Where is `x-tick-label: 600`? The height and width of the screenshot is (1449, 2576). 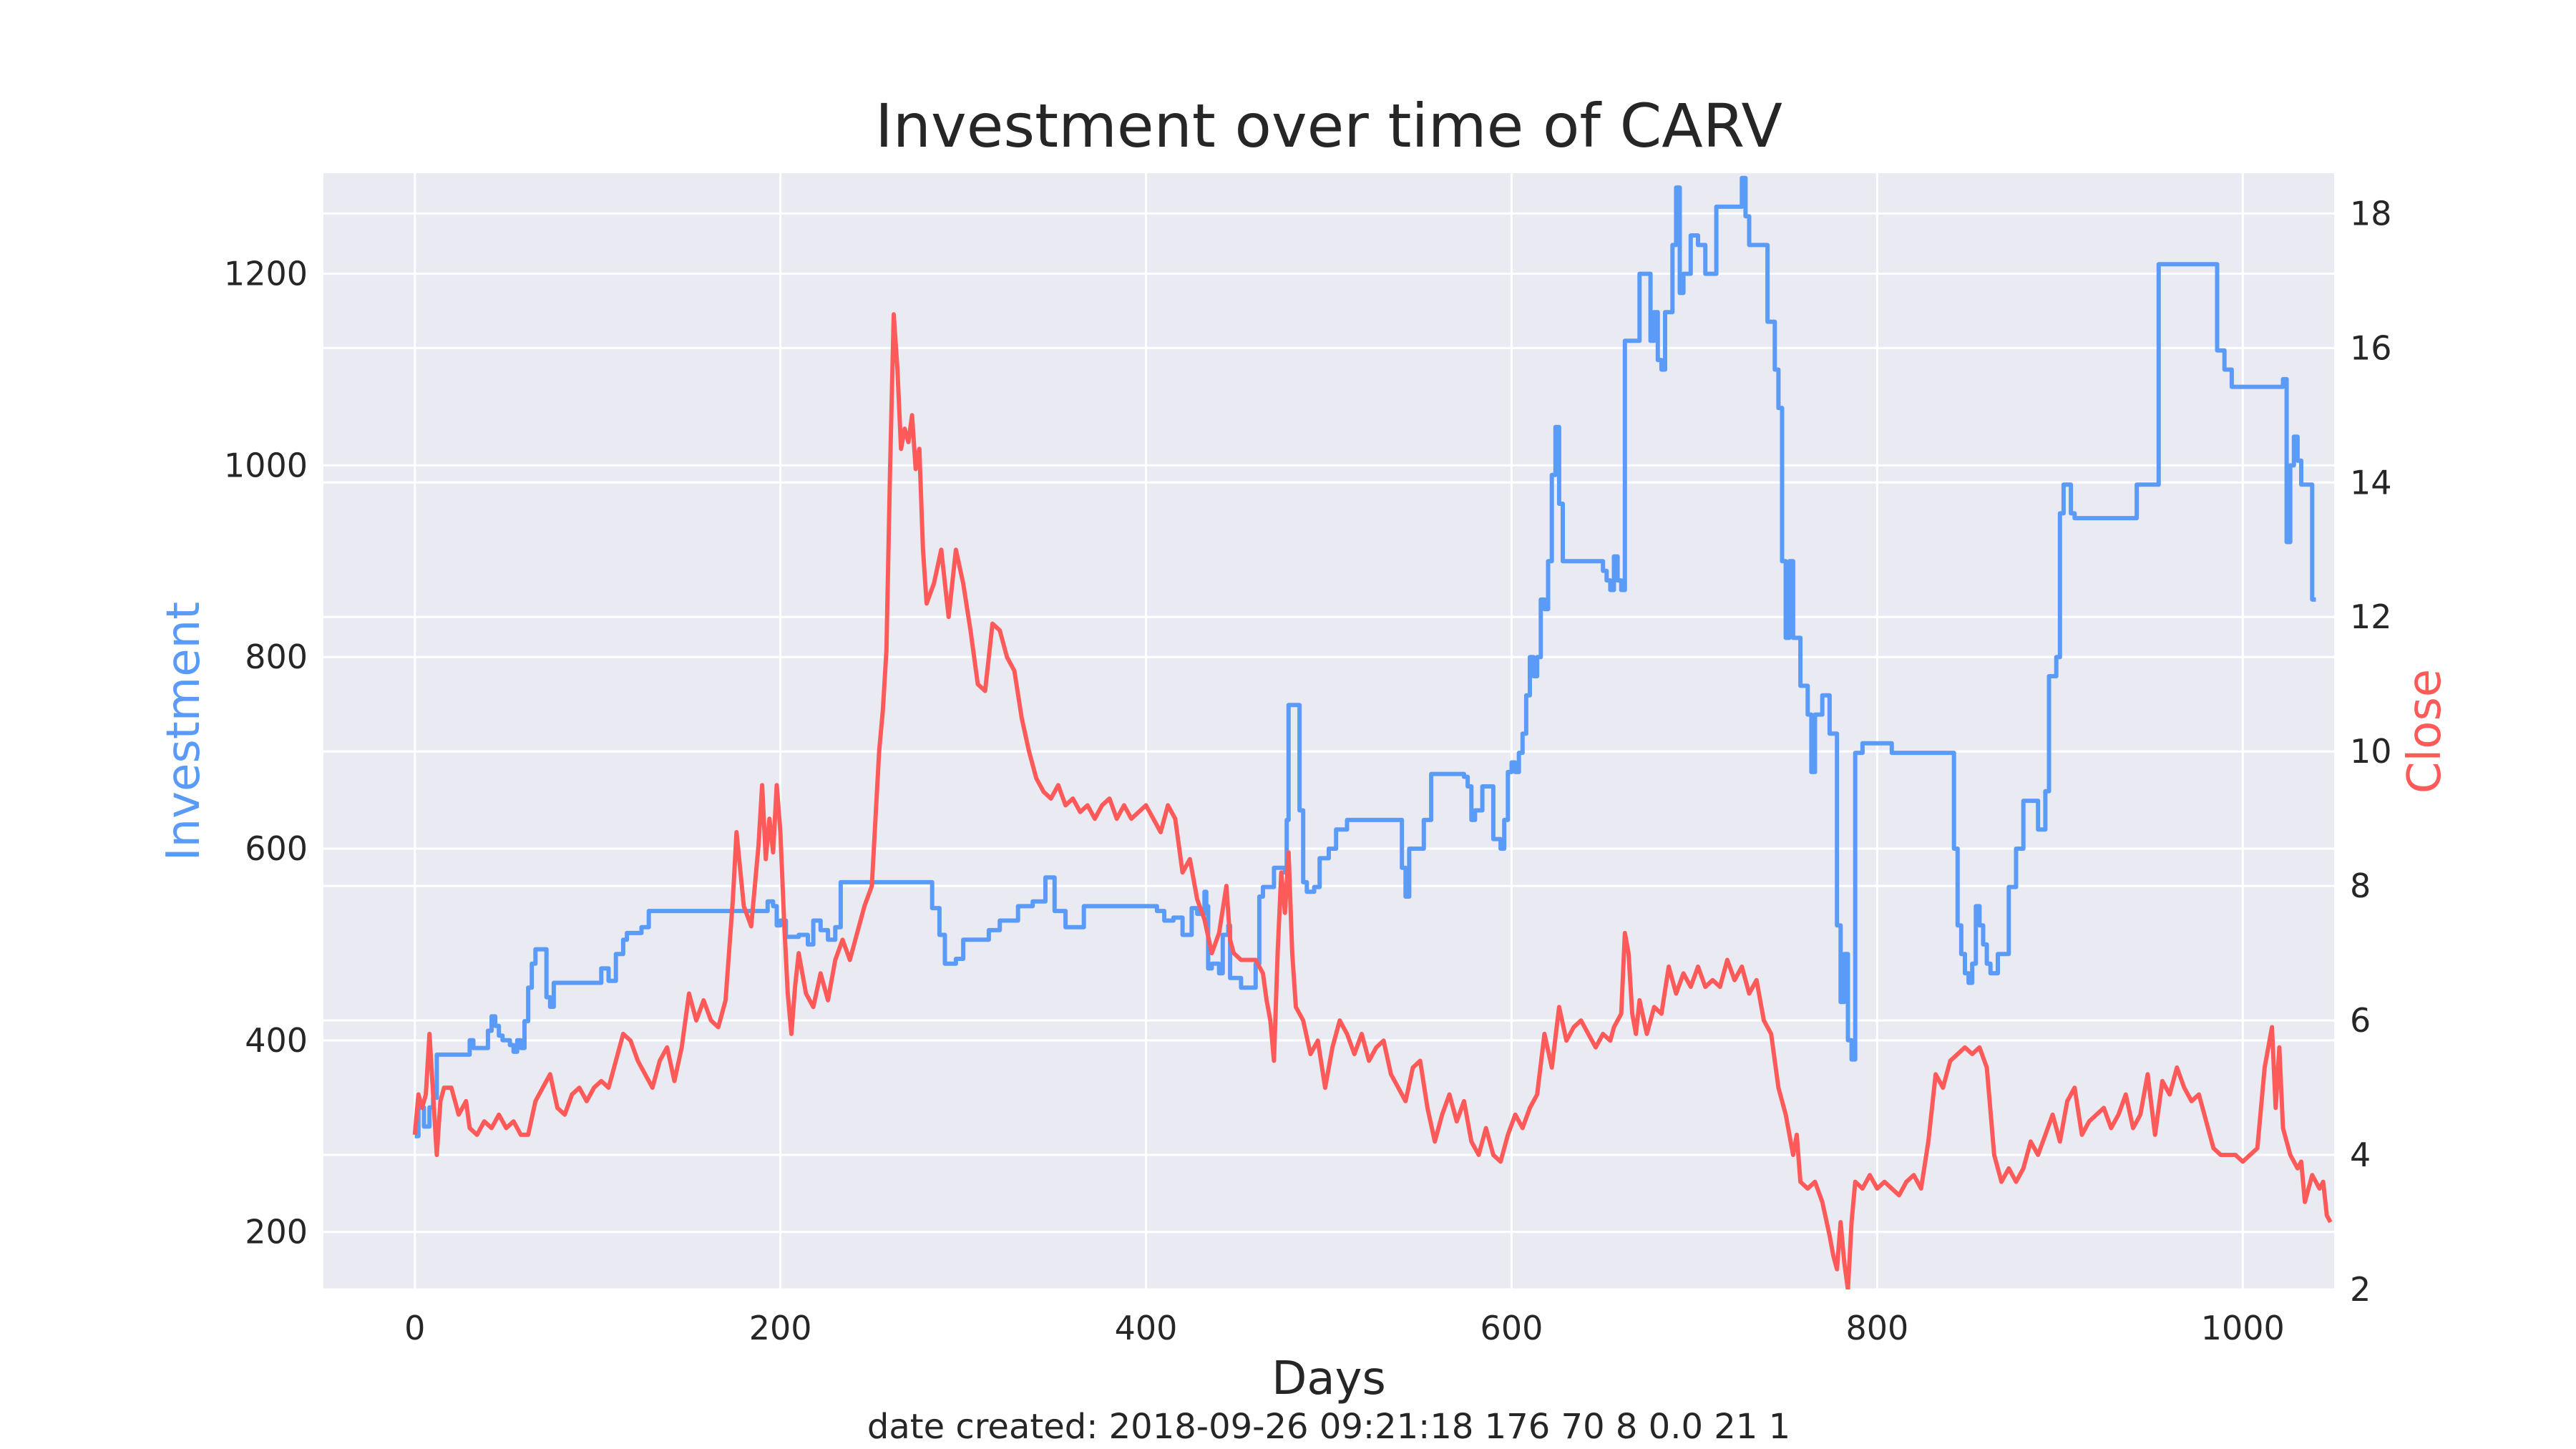 x-tick-label: 600 is located at coordinates (1512, 1328).